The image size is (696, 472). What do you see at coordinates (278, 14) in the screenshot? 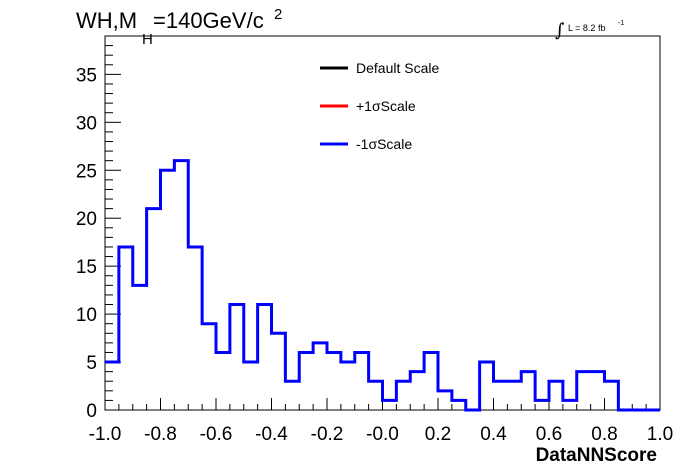
I see `title-superscript: 2` at bounding box center [278, 14].